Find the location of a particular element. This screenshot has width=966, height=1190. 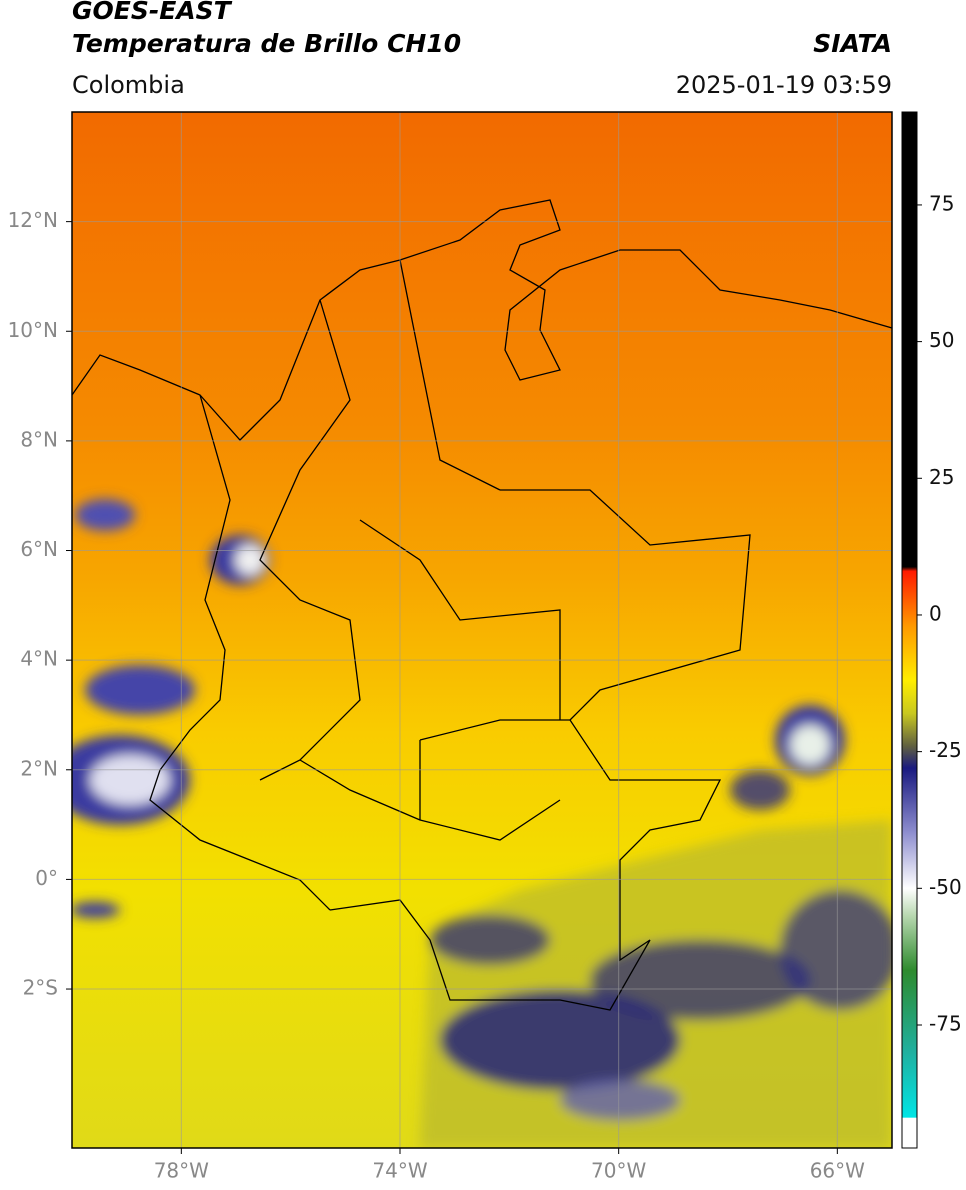

colorbar-tick-label: 25 is located at coordinates (941, 477).